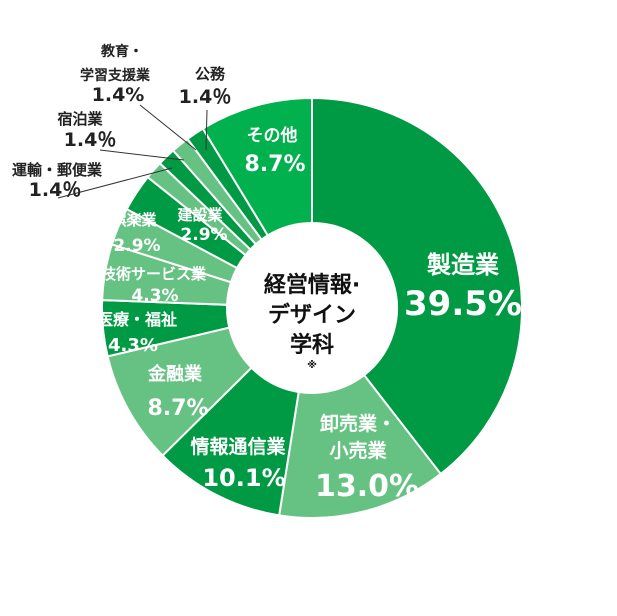  I want to click on slice-name-label: 金融業, so click(175, 374).